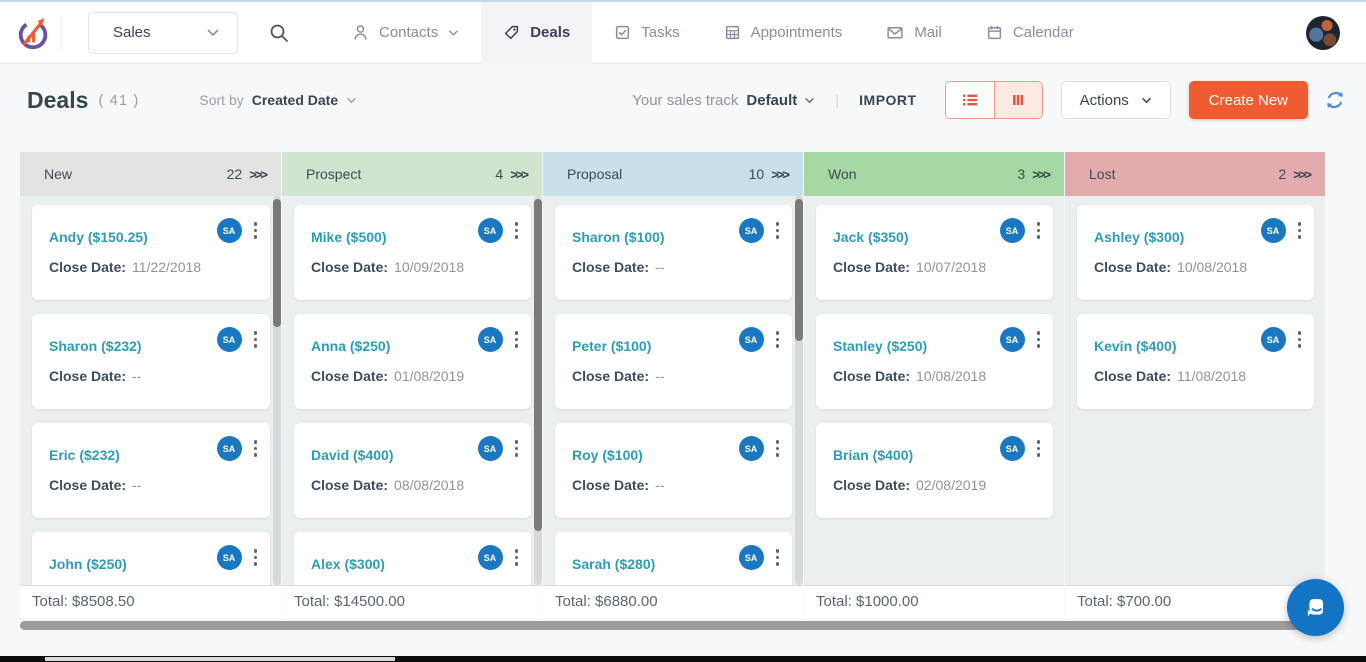  What do you see at coordinates (84, 455) in the screenshot?
I see `deal-title-link: Eric ($232)` at bounding box center [84, 455].